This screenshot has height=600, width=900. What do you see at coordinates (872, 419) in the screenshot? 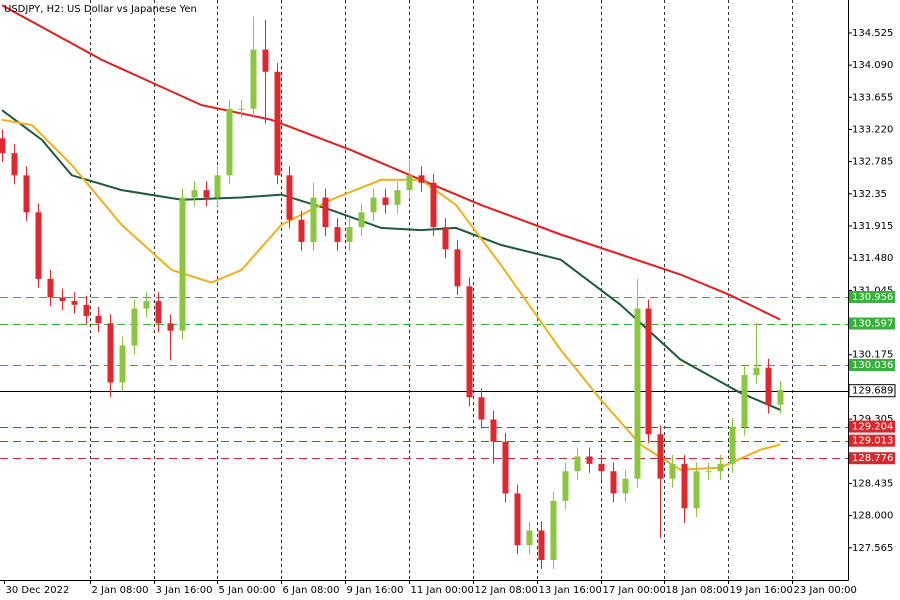
I see `y-tick-label: 129.305` at bounding box center [872, 419].